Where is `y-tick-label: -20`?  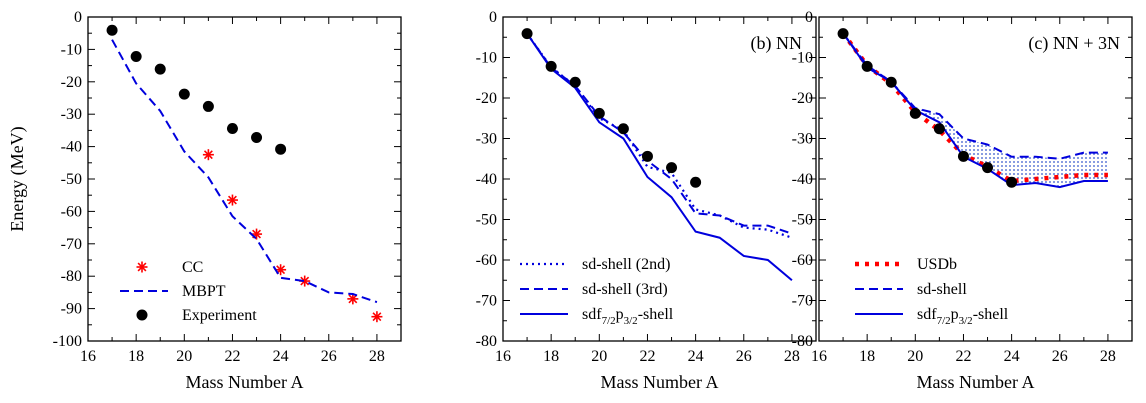 y-tick-label: -20 is located at coordinates (486, 98).